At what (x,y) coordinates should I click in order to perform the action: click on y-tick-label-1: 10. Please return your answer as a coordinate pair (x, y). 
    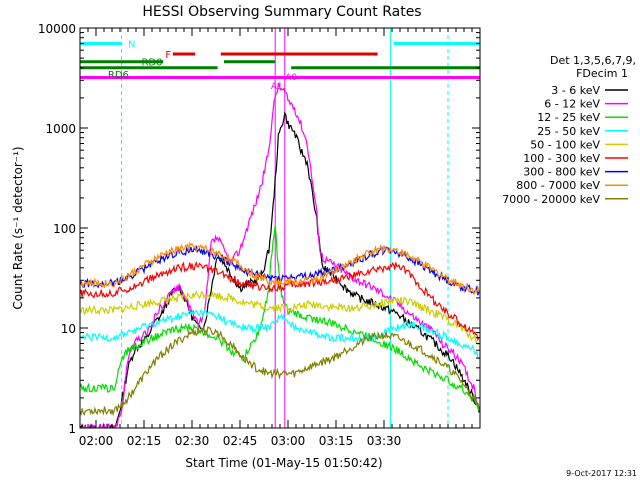
    Looking at the image, I should click on (68, 329).